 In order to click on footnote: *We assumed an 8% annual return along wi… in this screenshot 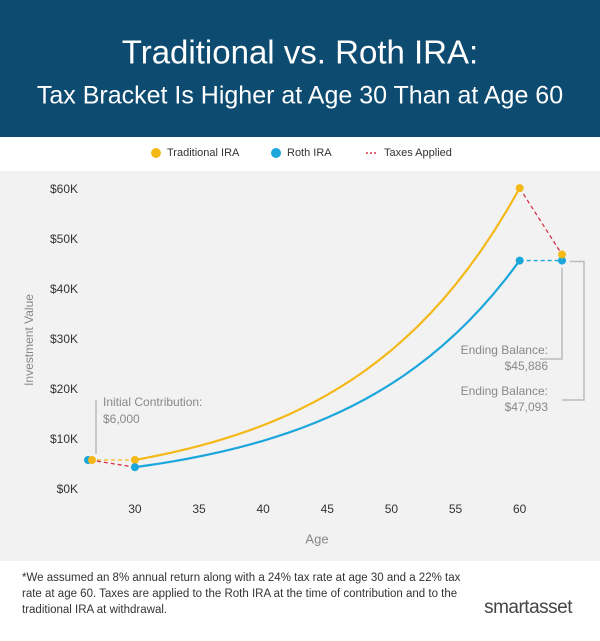, I will do `click(241, 594)`.